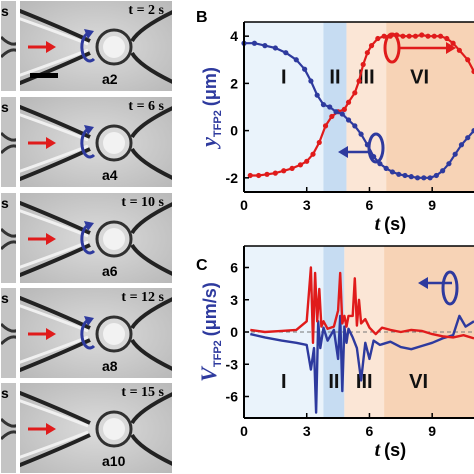  I want to click on rotation-icon-blue, so click(376, 148).